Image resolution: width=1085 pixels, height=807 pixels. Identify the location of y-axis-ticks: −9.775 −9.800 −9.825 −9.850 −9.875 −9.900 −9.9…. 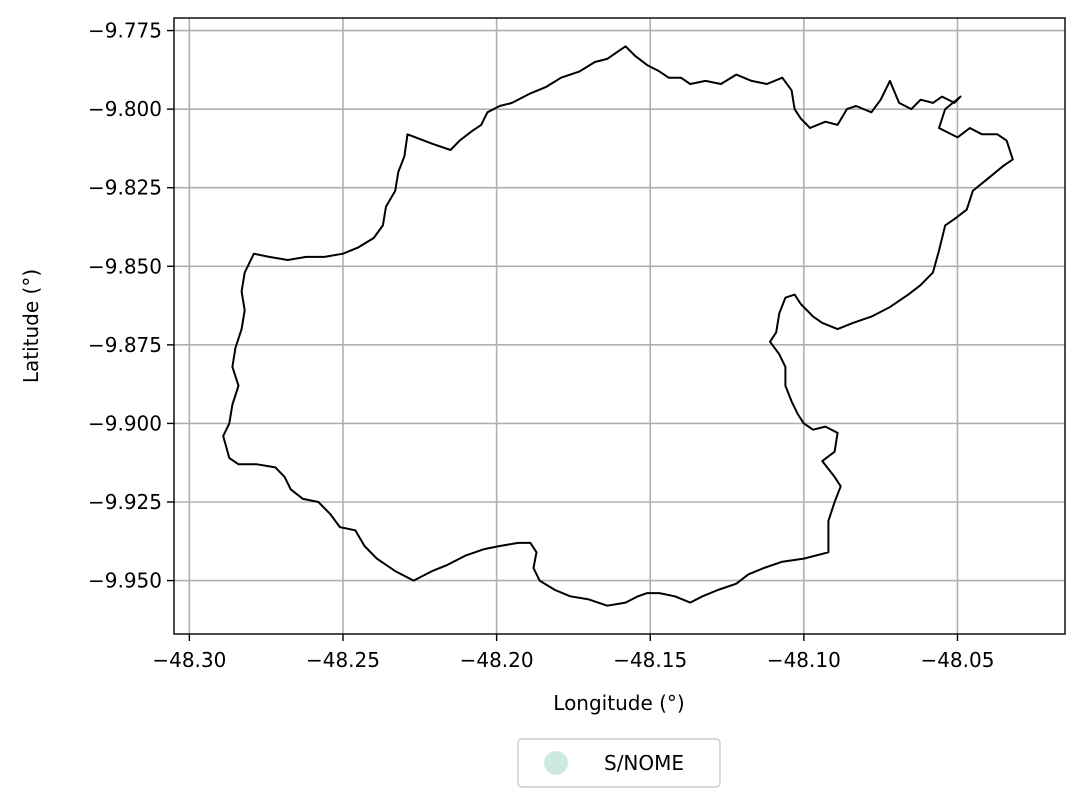
(131, 306).